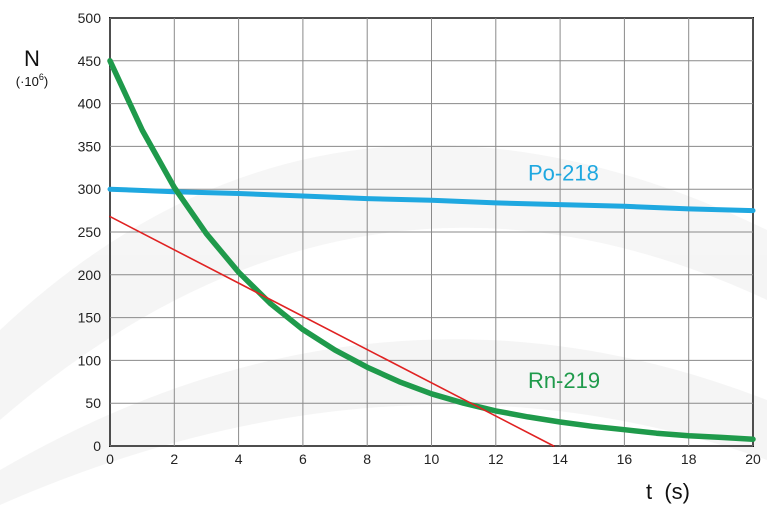 The width and height of the screenshot is (767, 505). I want to click on y-tick-label: 450, so click(90, 61).